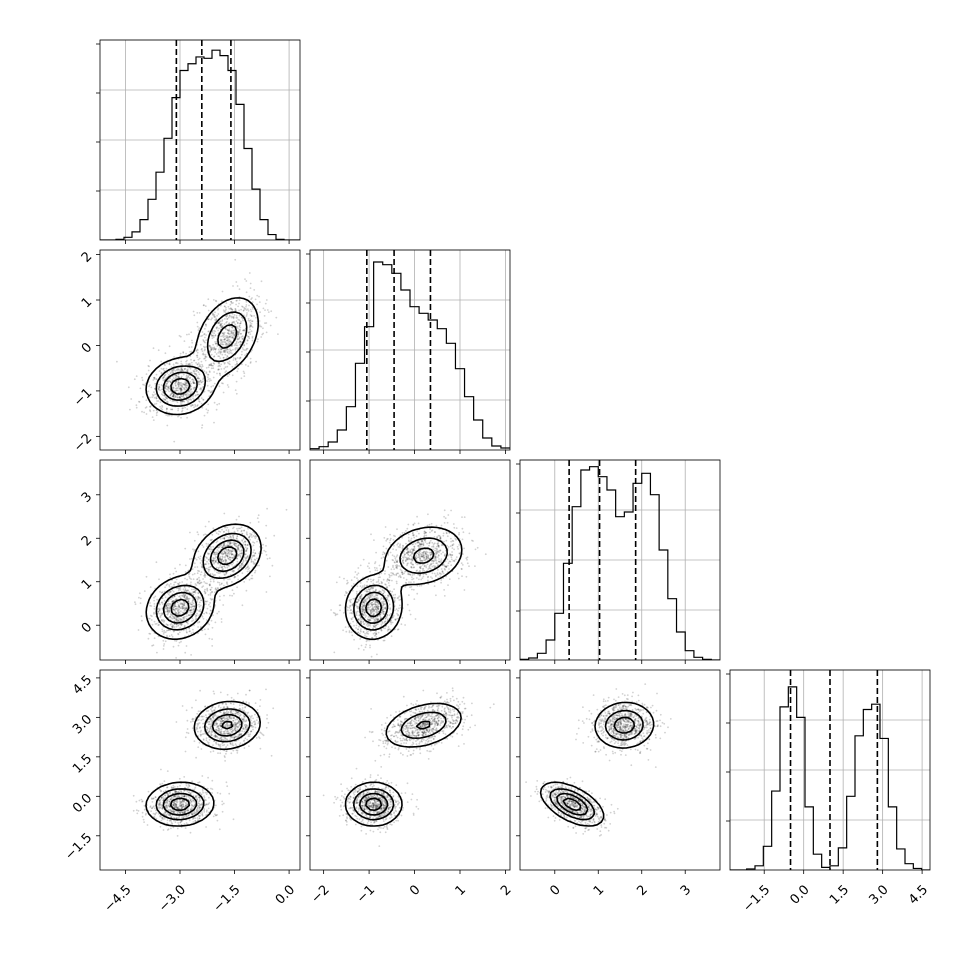 The height and width of the screenshot is (970, 970). Describe the element at coordinates (87, 628) in the screenshot. I see `y-tick-label: 0` at that location.